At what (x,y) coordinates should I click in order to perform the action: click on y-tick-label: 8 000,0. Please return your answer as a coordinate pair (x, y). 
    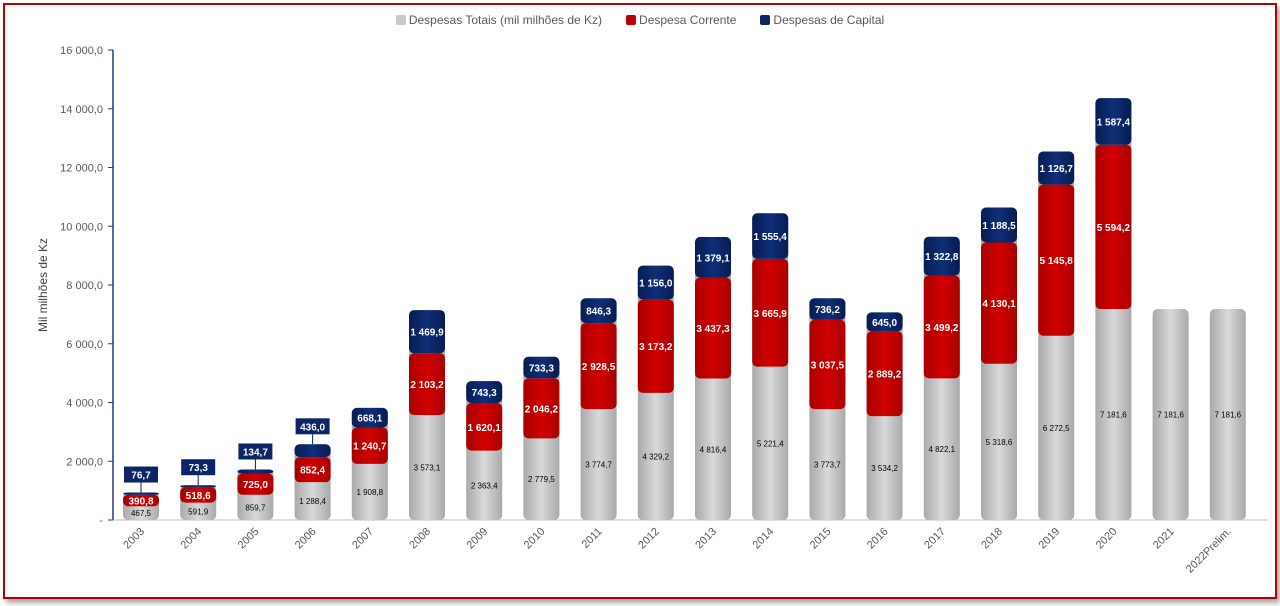
    Looking at the image, I should click on (84, 286).